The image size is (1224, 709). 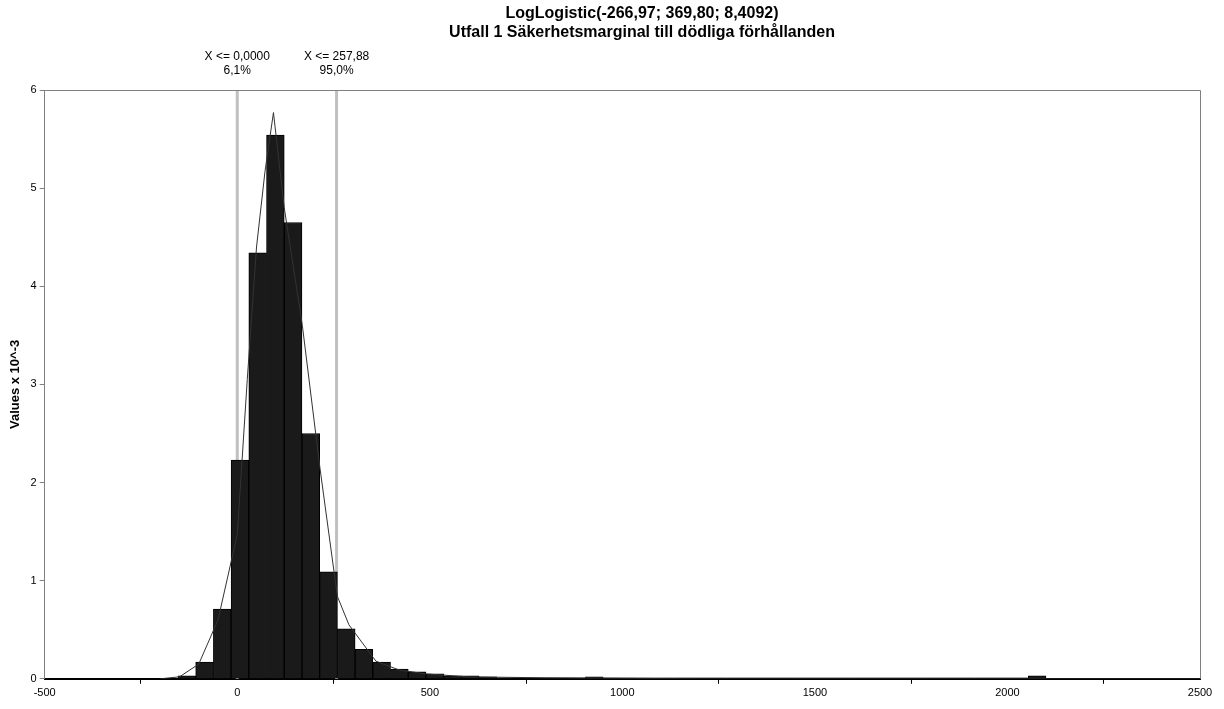 I want to click on y-tick-label: 1, so click(x=33, y=579).